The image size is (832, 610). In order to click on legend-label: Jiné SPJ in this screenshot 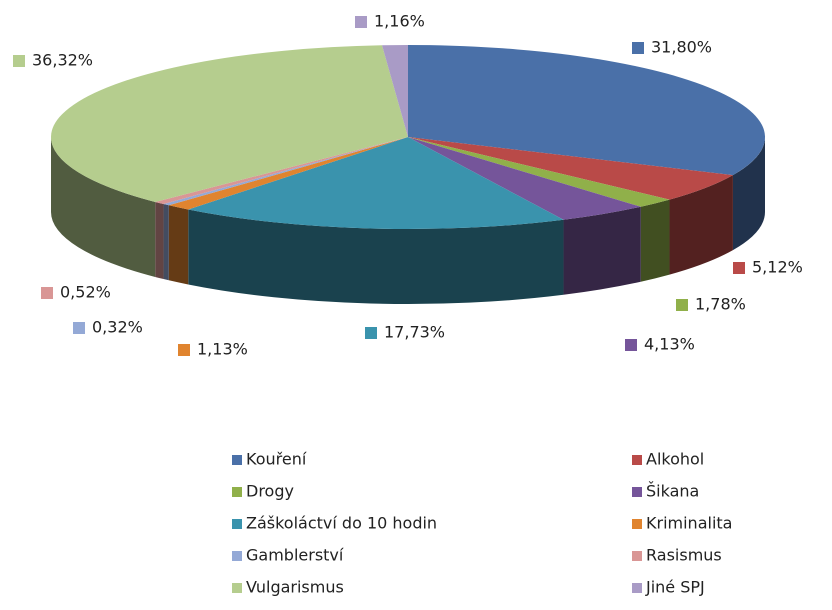, I will do `click(675, 587)`.